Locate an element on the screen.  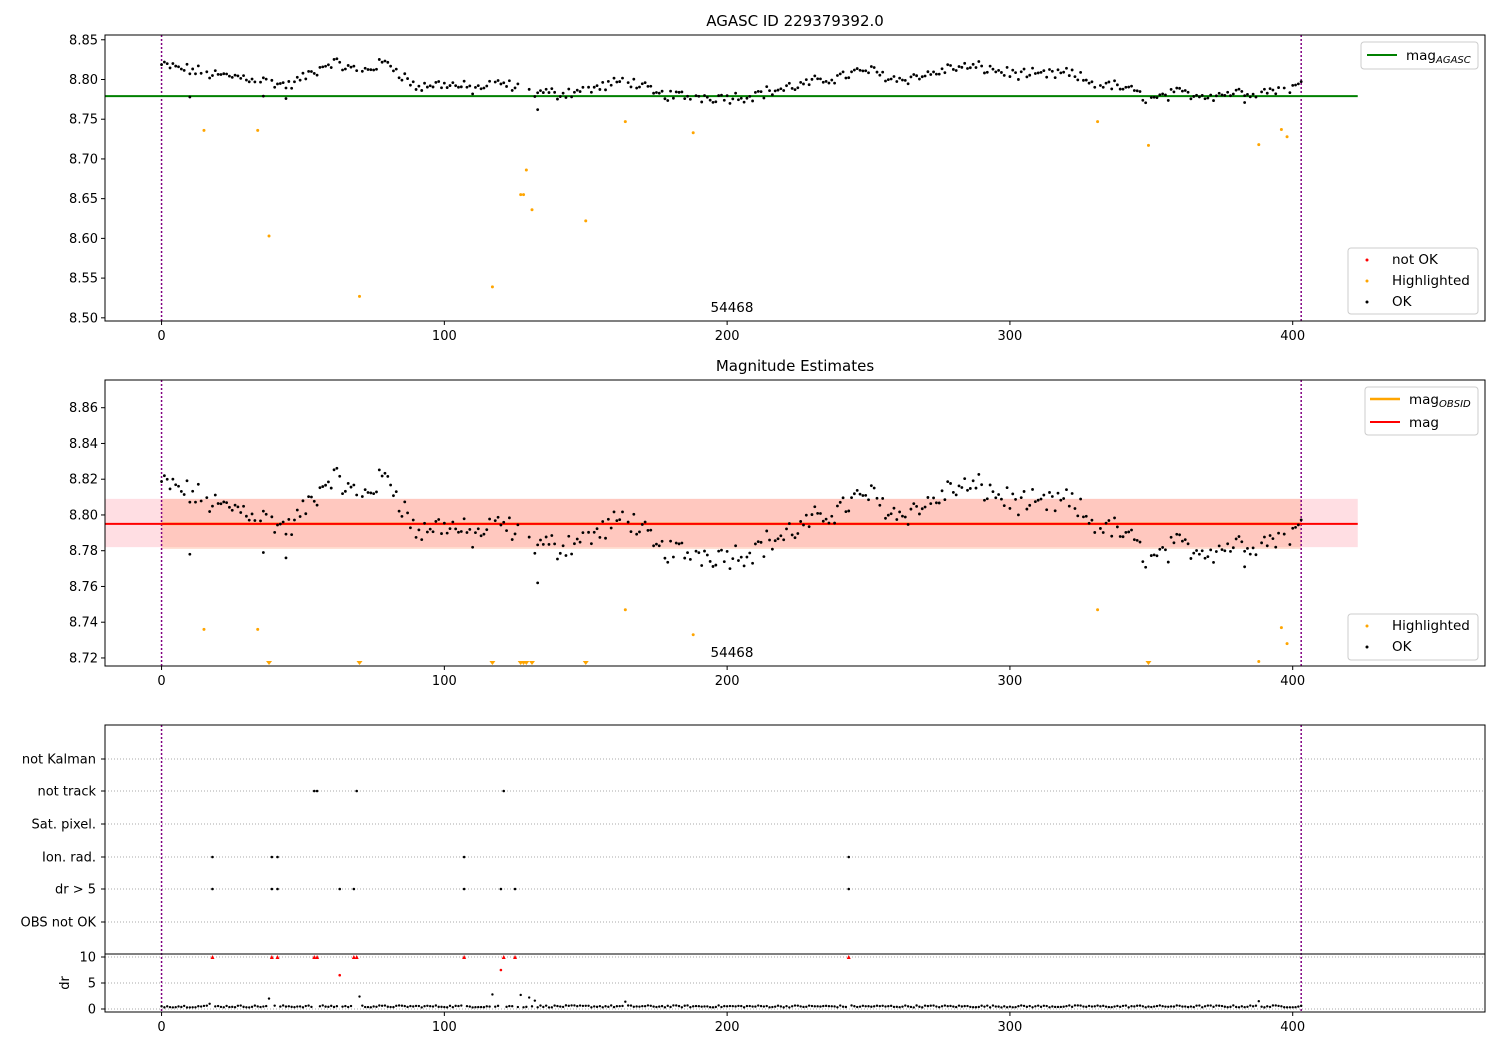
top-ytick-label: 8.80 is located at coordinates (83, 80).